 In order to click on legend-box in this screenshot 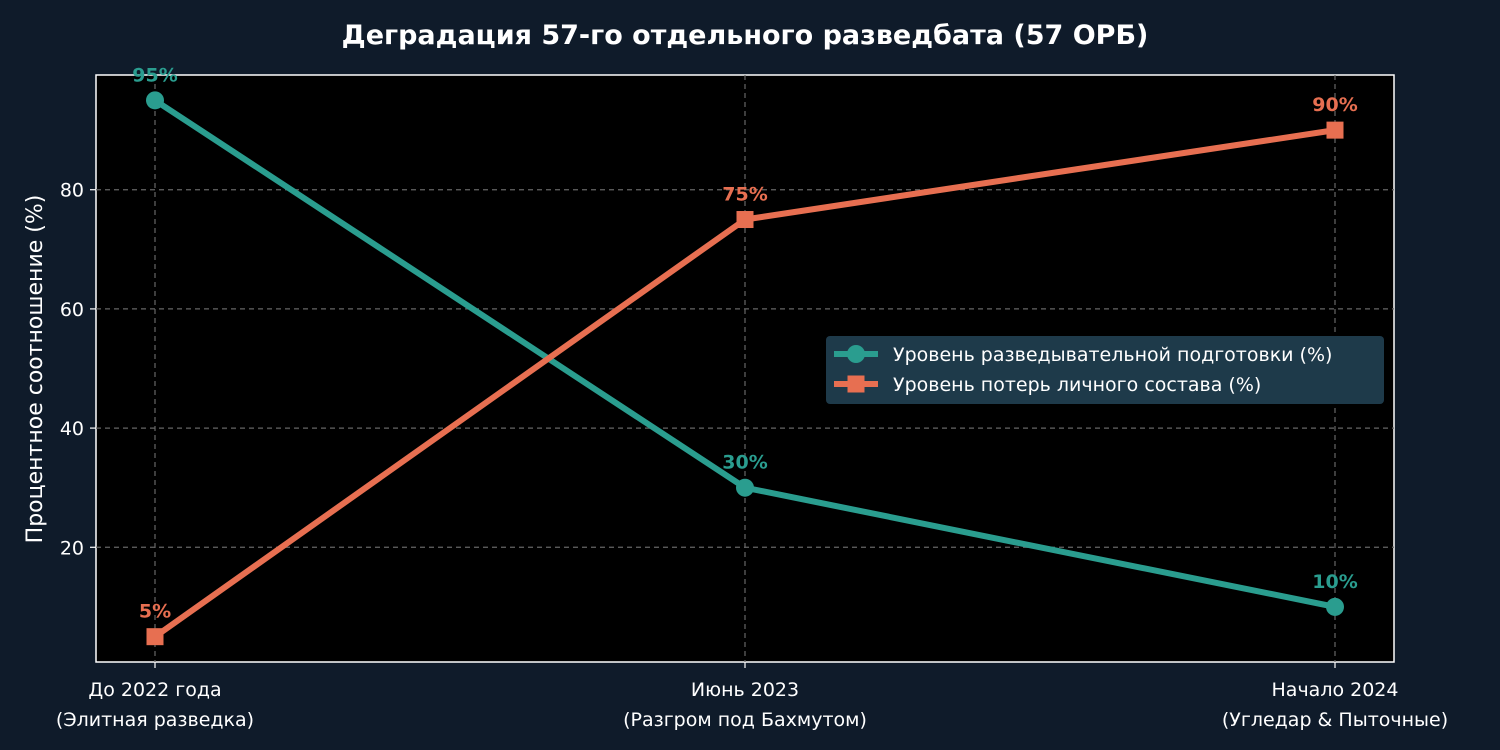, I will do `click(1105, 370)`.